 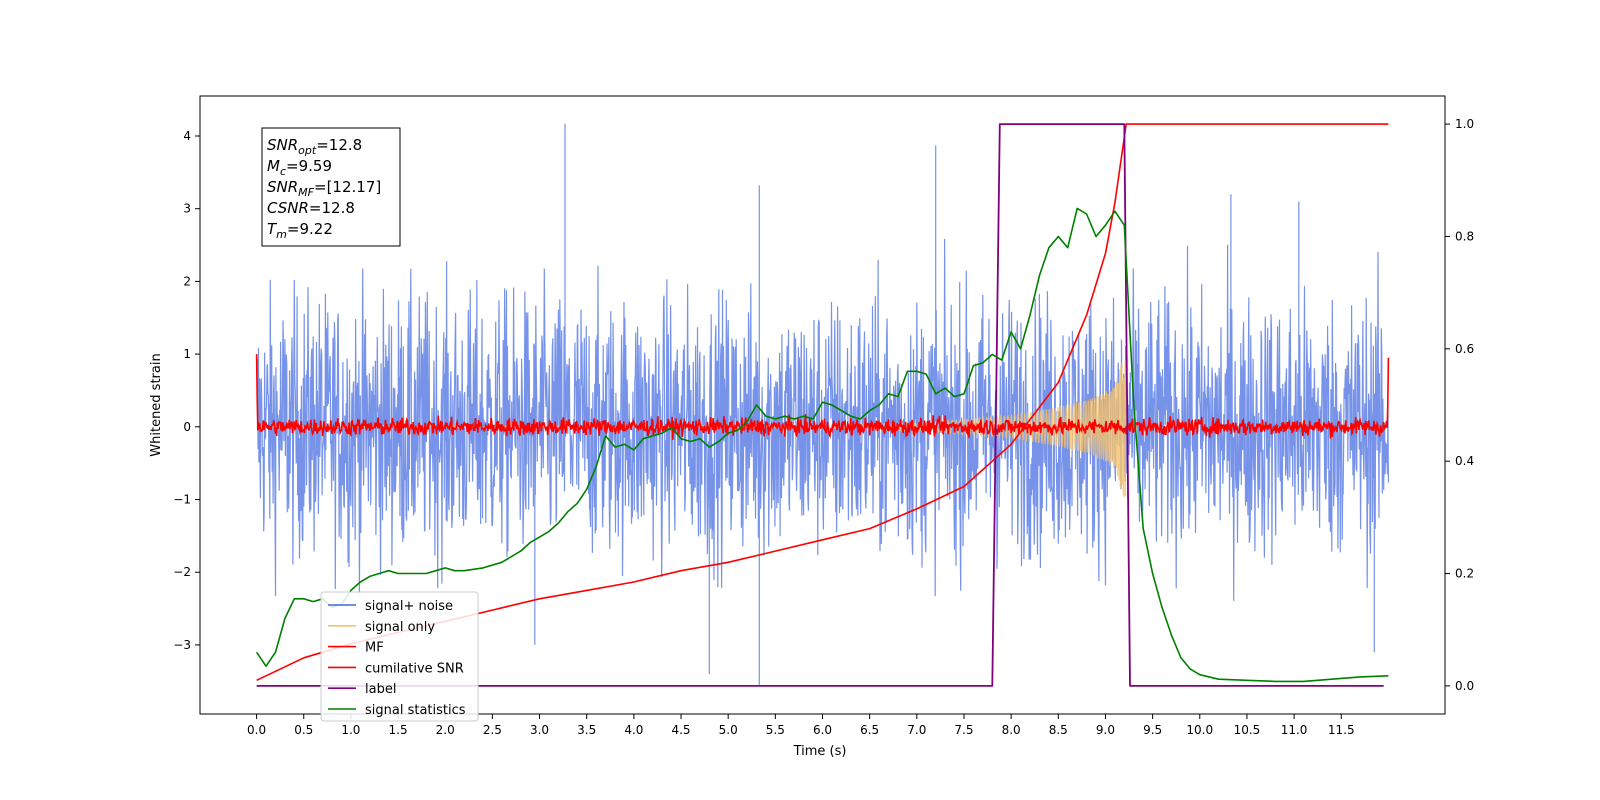 What do you see at coordinates (324, 188) in the screenshot?
I see `annotation-line: SNRMF=[12.17]` at bounding box center [324, 188].